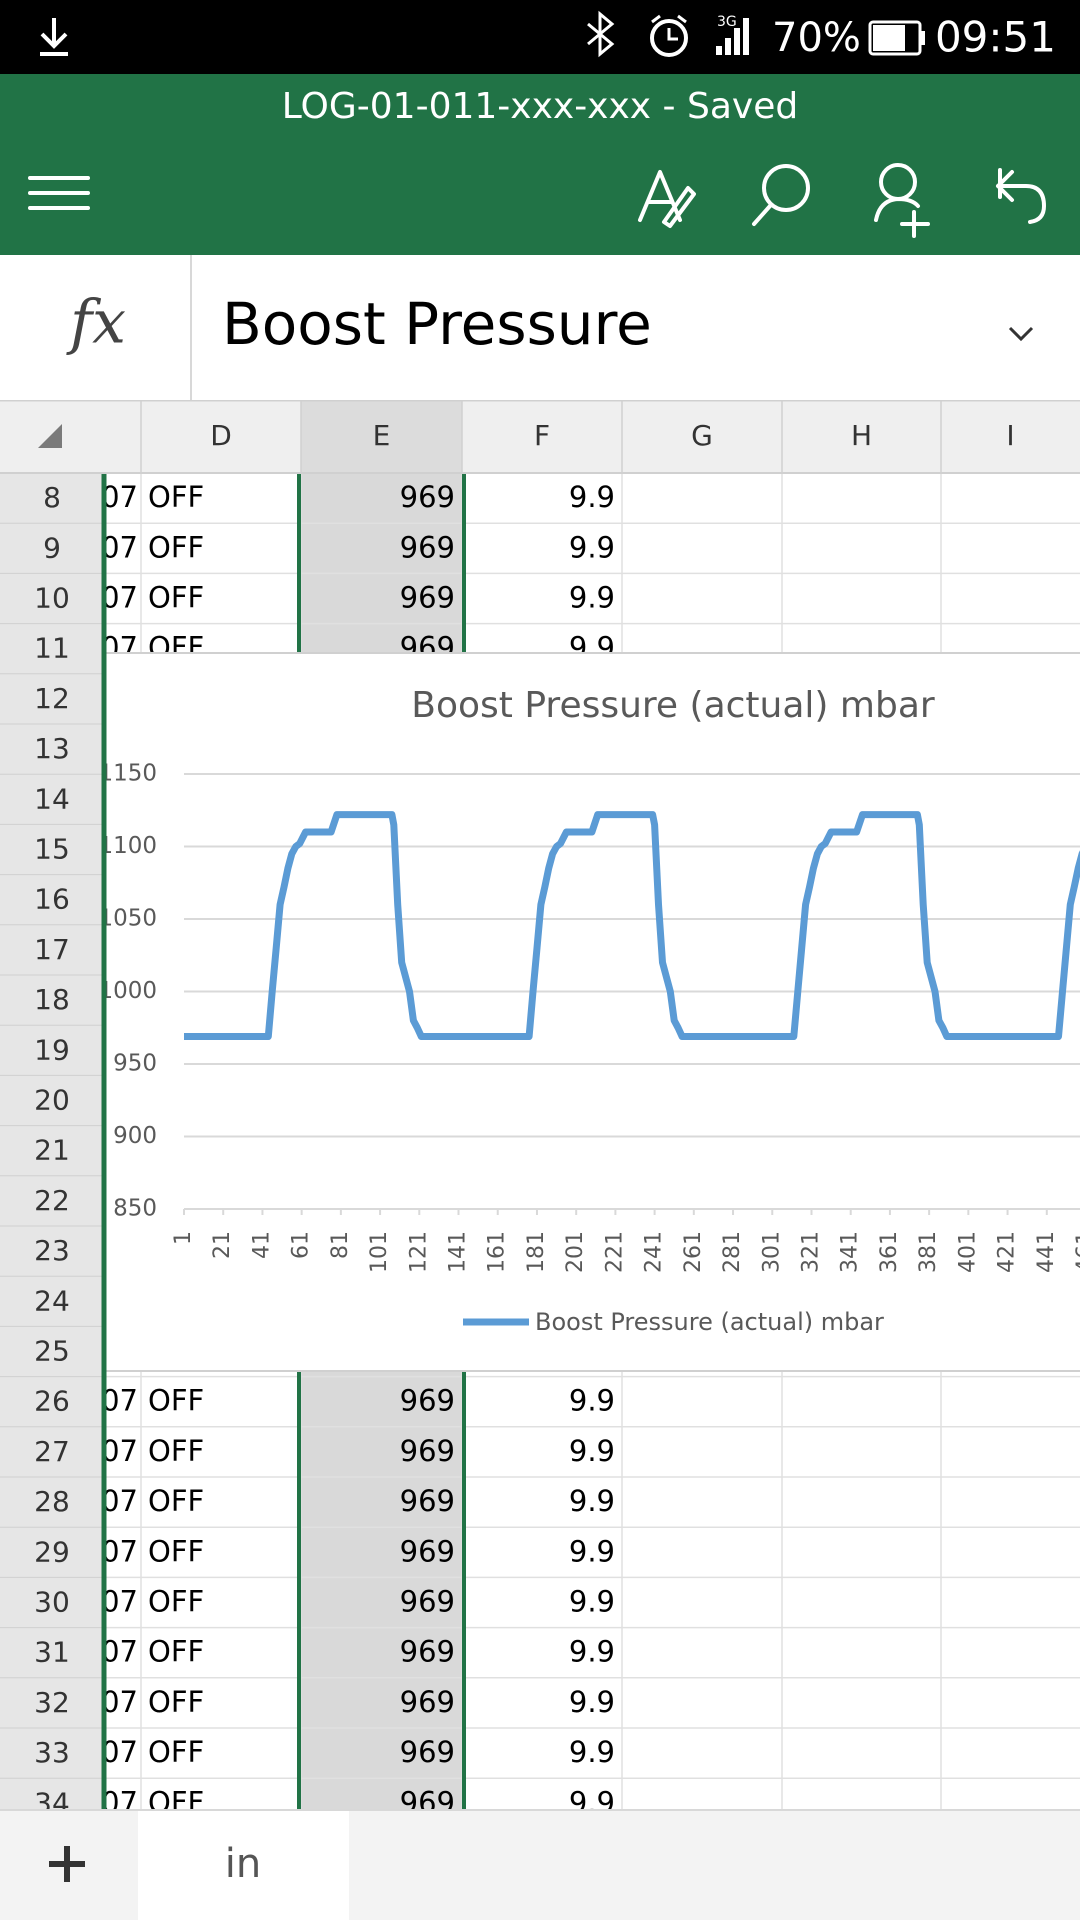 Image resolution: width=1080 pixels, height=1920 pixels. What do you see at coordinates (667, 199) in the screenshot?
I see `edit-button` at bounding box center [667, 199].